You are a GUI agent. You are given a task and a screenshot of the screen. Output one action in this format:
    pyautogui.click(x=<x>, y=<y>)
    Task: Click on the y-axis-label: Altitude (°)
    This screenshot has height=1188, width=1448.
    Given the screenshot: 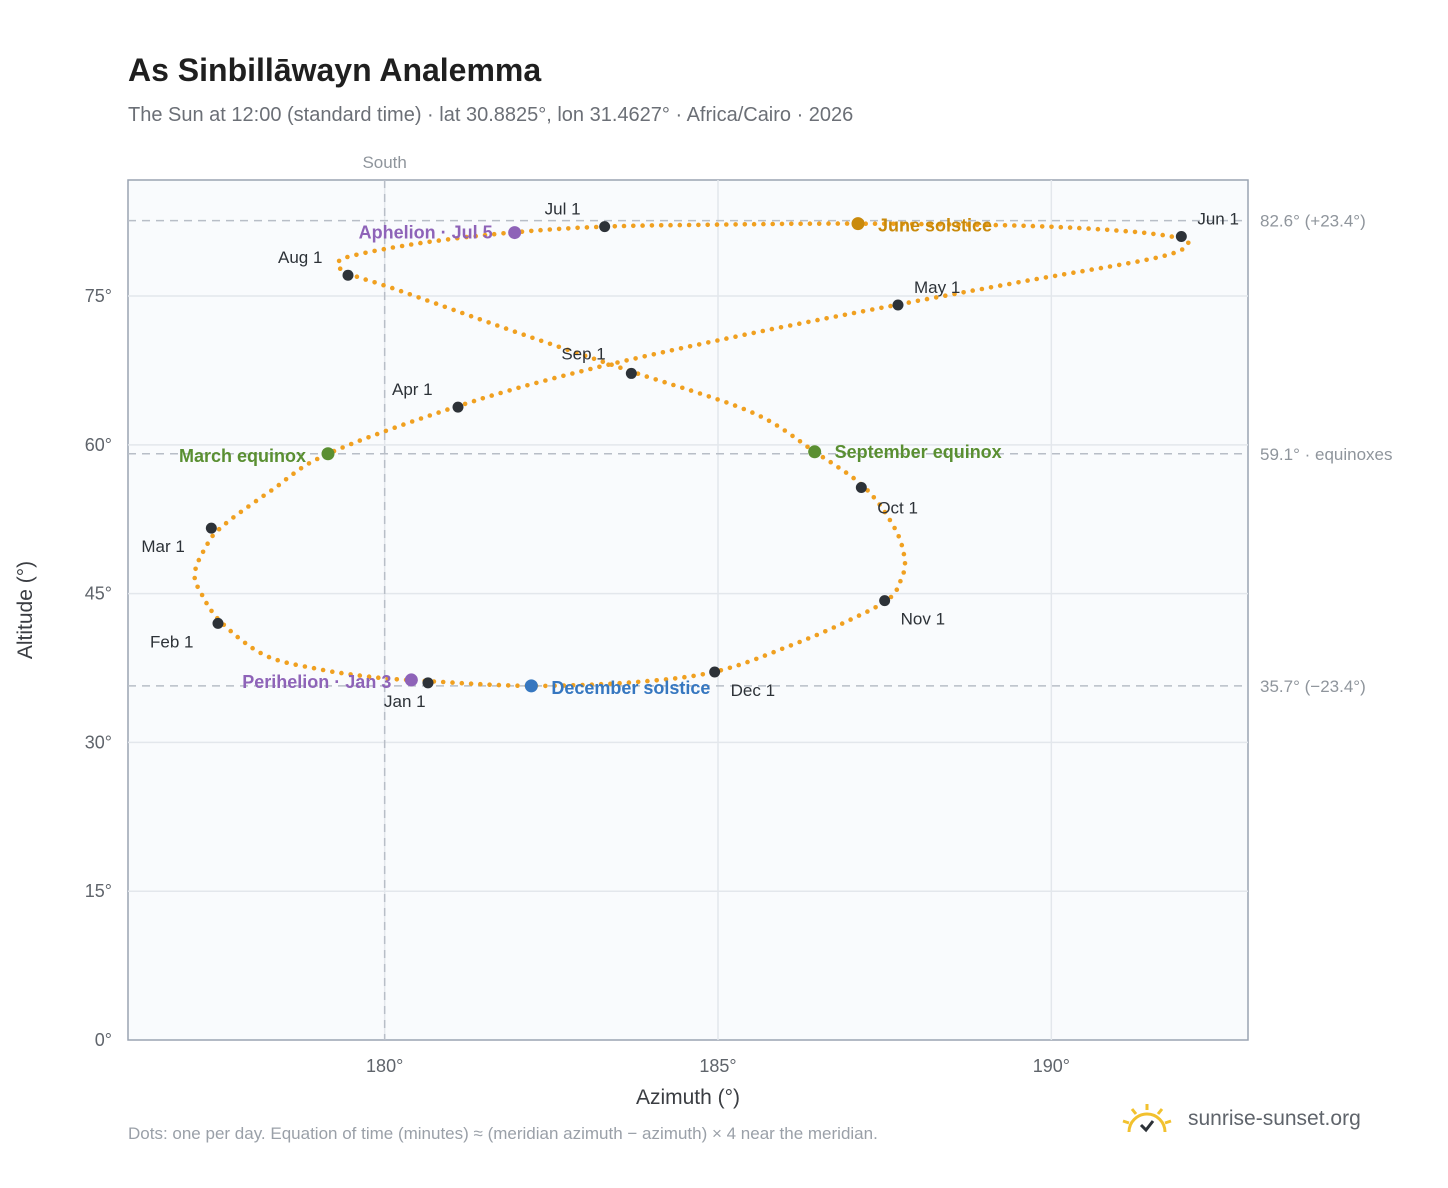 What is the action you would take?
    pyautogui.click(x=25, y=610)
    